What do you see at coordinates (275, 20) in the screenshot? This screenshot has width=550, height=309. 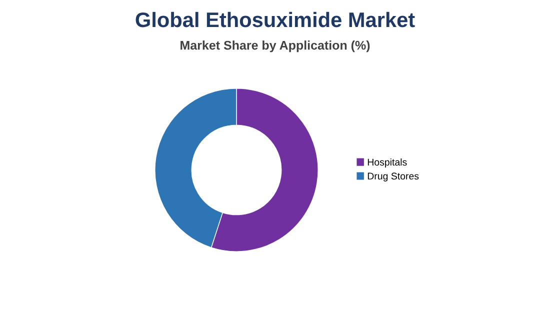 I see `chart-title: Global Ethosuximide Market` at bounding box center [275, 20].